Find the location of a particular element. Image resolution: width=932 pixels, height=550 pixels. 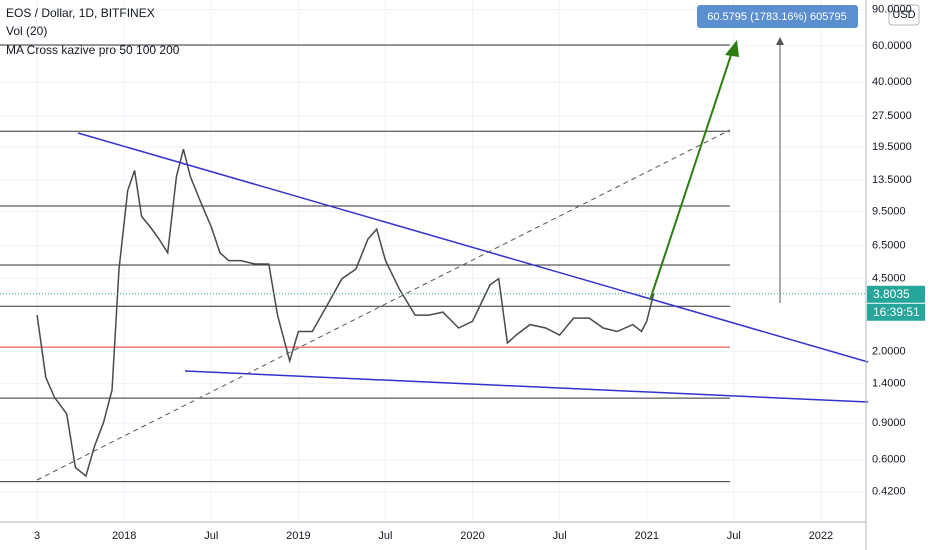

y-tick-label: 0.9000 is located at coordinates (889, 423).